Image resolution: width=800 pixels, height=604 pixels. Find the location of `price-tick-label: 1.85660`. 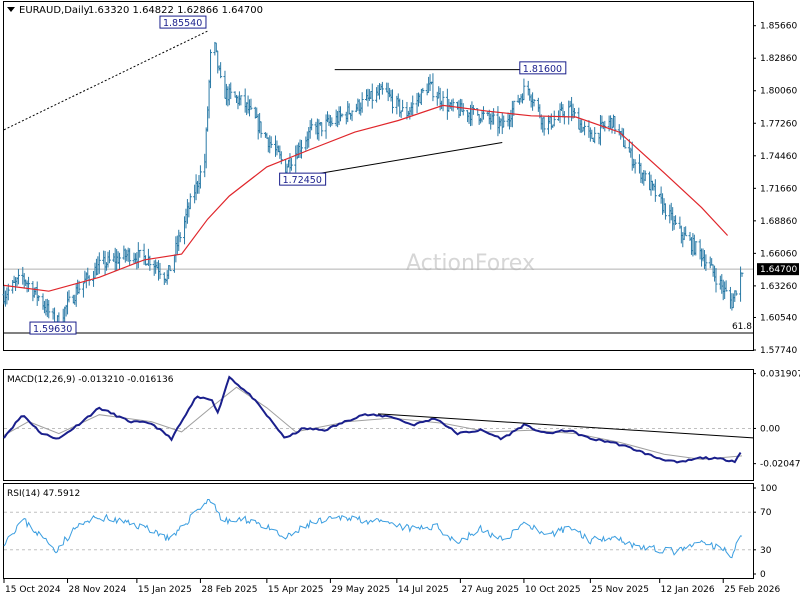

price-tick-label: 1.85660 is located at coordinates (778, 27).